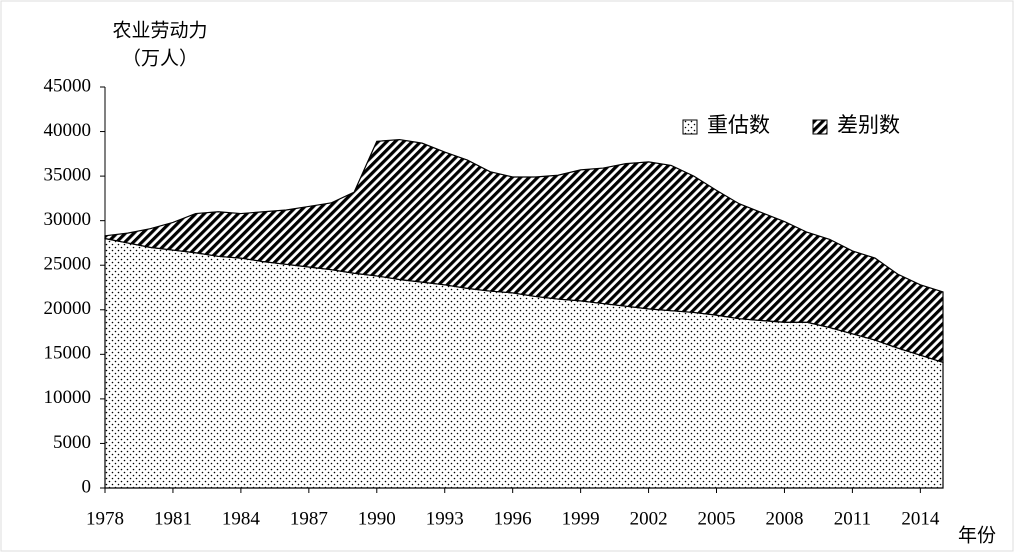 The height and width of the screenshot is (552, 1014). I want to click on y-axis-label: 农业劳动力, so click(159, 30).